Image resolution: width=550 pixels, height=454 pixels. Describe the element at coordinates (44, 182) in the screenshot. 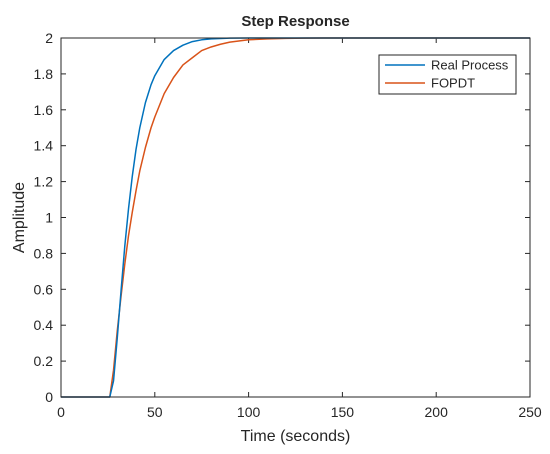

I see `y-tick-label: 1.2` at that location.